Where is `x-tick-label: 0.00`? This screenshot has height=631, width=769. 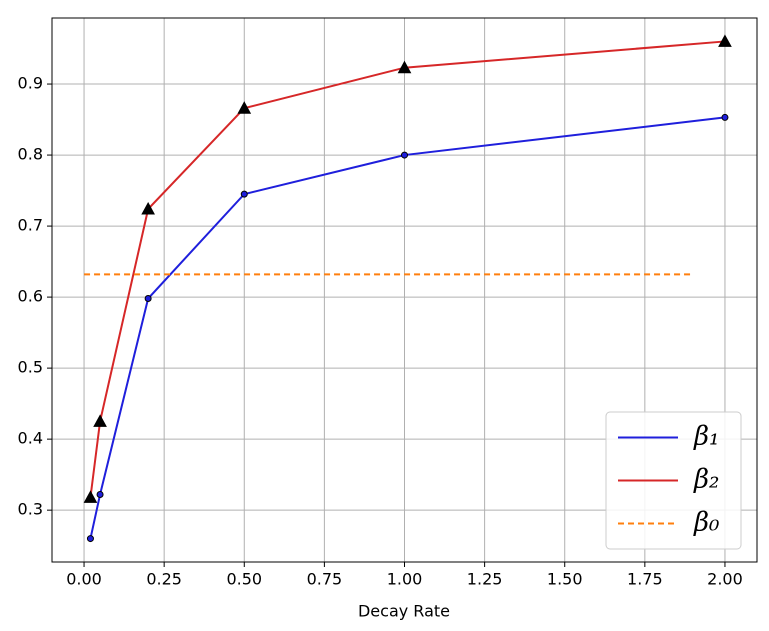
x-tick-label: 0.00 is located at coordinates (84, 579).